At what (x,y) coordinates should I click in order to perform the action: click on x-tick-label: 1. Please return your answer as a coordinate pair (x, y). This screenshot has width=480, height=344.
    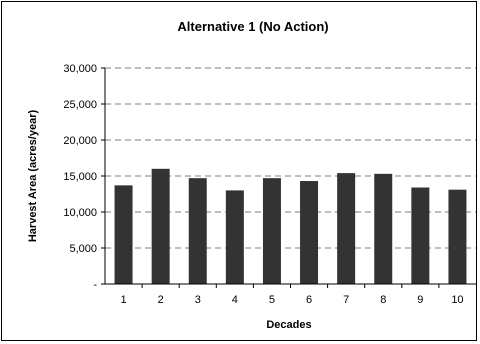
    Looking at the image, I should click on (123, 300).